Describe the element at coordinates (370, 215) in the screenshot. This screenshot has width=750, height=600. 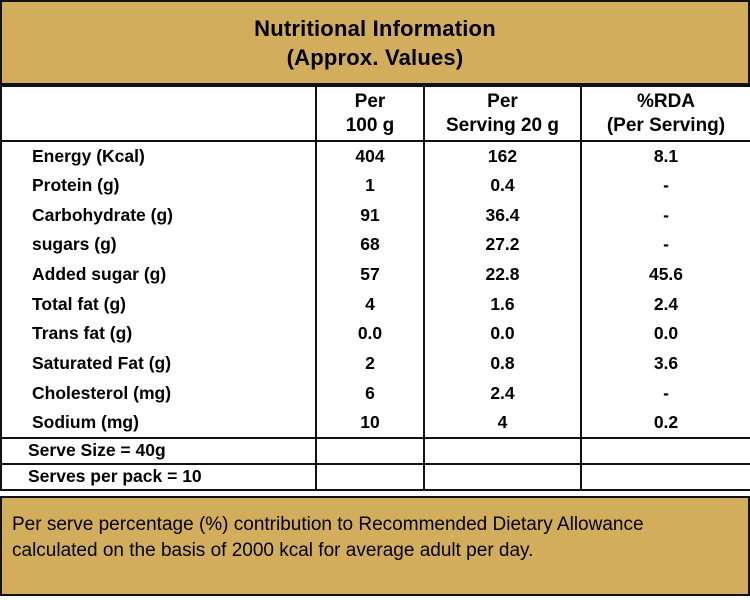
I see `value-per-100g: 91` at that location.